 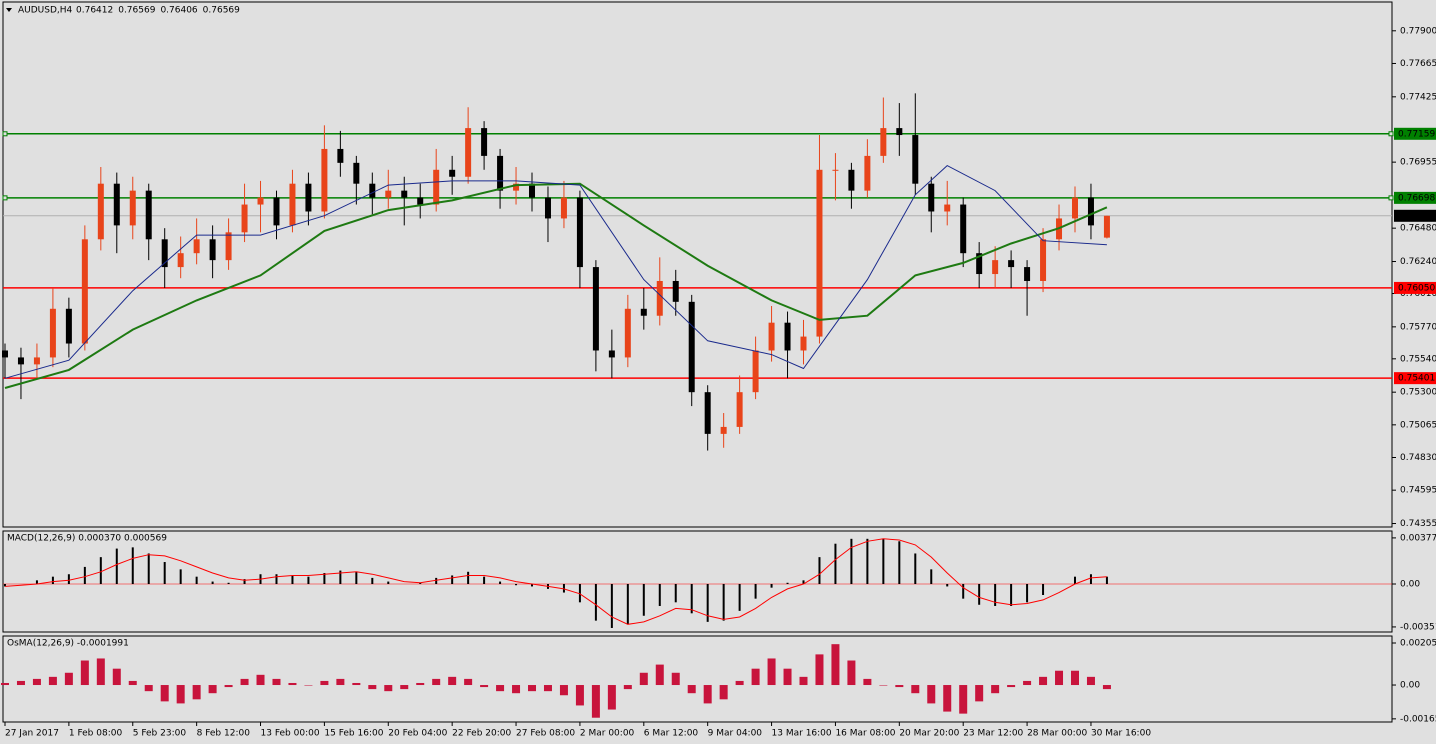 I want to click on osma-panel, so click(x=697, y=679).